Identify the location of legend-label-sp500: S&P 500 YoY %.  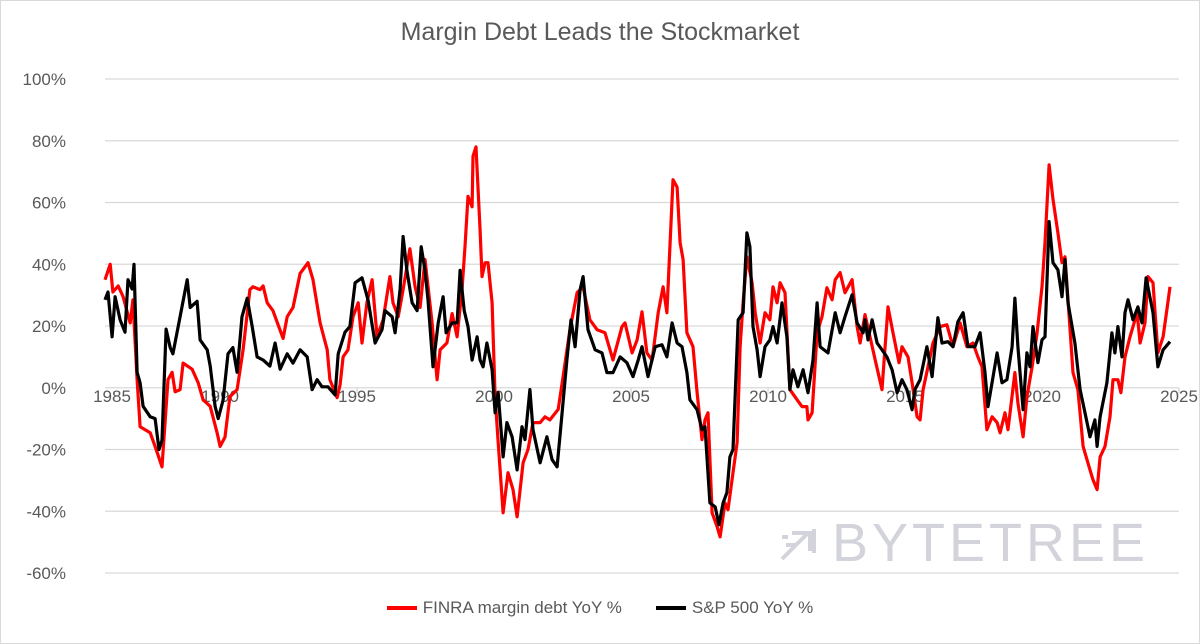
(752, 607).